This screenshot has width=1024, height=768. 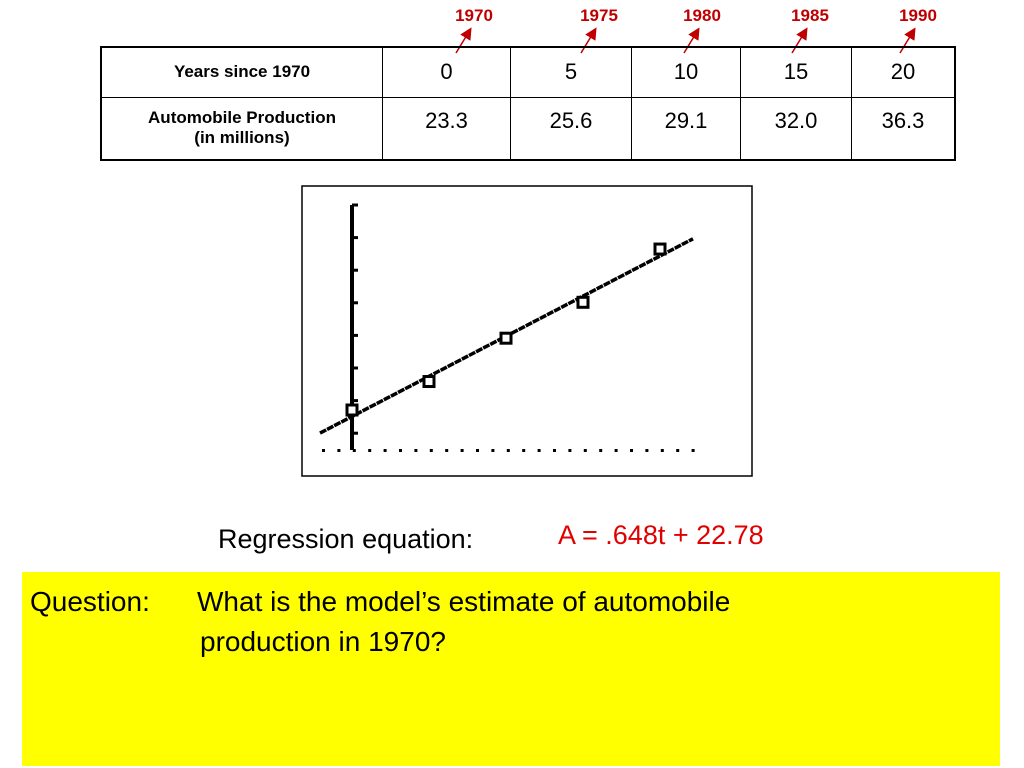 What do you see at coordinates (90, 601) in the screenshot?
I see `question-label: Question:` at bounding box center [90, 601].